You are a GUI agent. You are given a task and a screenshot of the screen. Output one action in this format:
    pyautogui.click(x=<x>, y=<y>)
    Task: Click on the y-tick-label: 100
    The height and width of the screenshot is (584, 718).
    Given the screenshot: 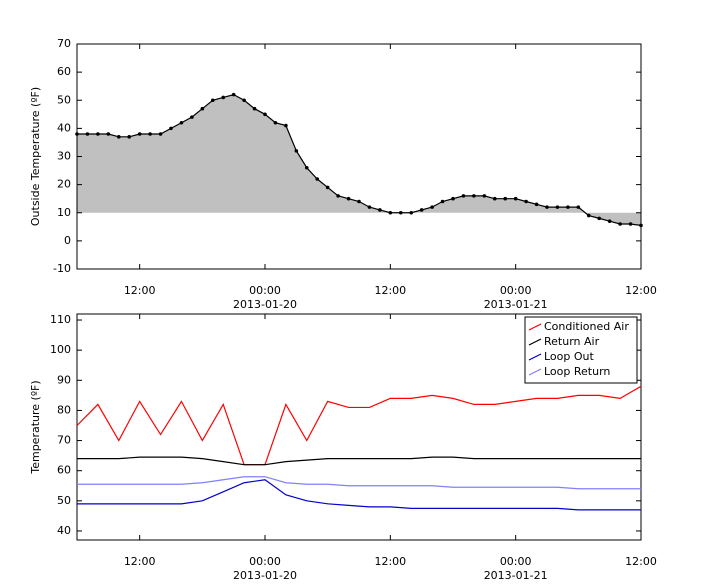 What is the action you would take?
    pyautogui.click(x=60, y=349)
    